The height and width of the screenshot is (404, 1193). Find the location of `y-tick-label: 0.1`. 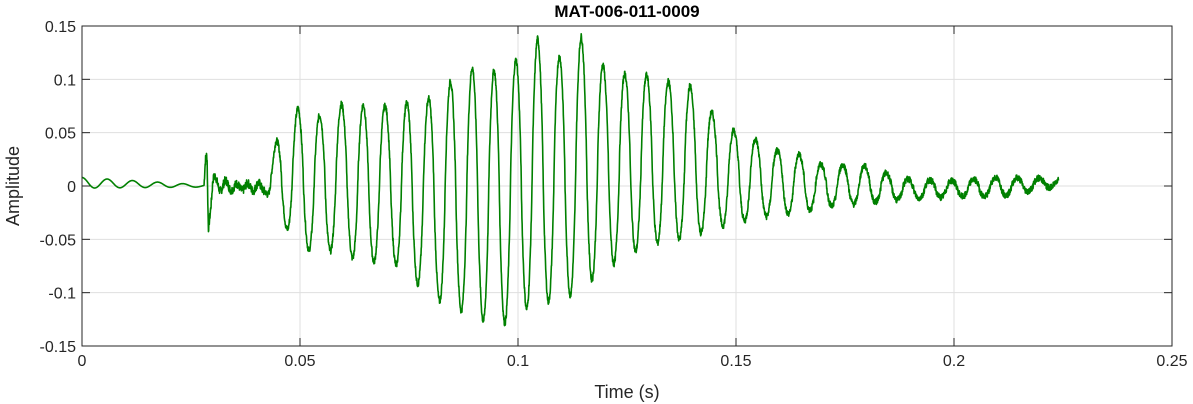

y-tick-label: 0.1 is located at coordinates (65, 80).